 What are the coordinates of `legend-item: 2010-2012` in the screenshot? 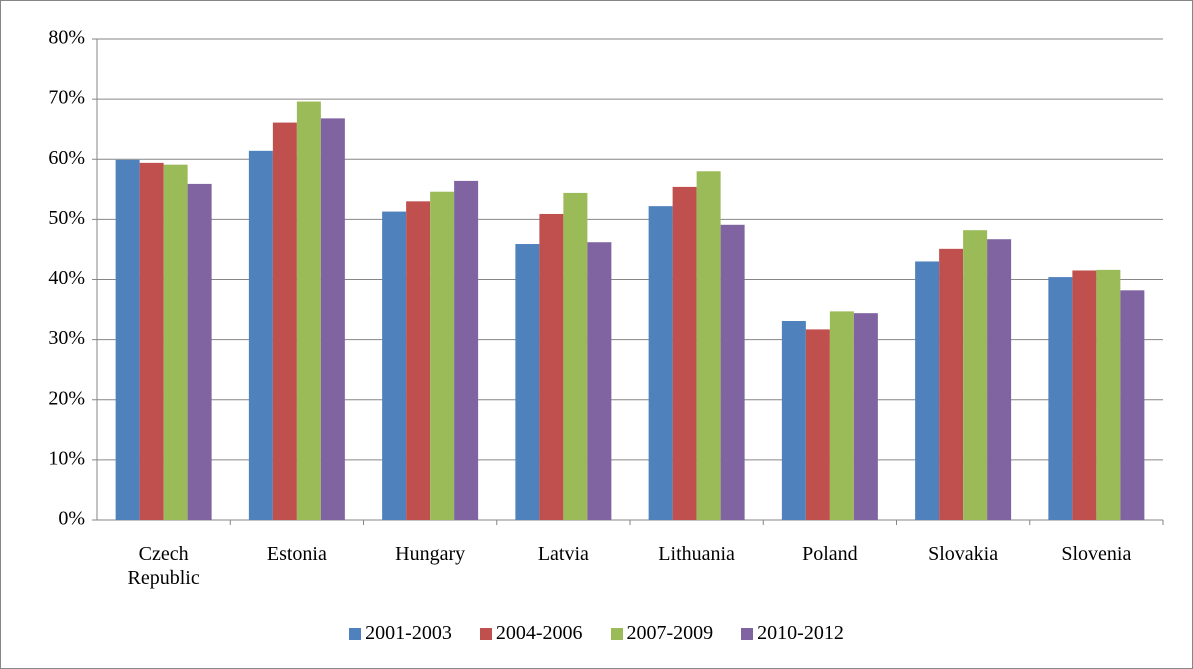 It's located at (792, 633).